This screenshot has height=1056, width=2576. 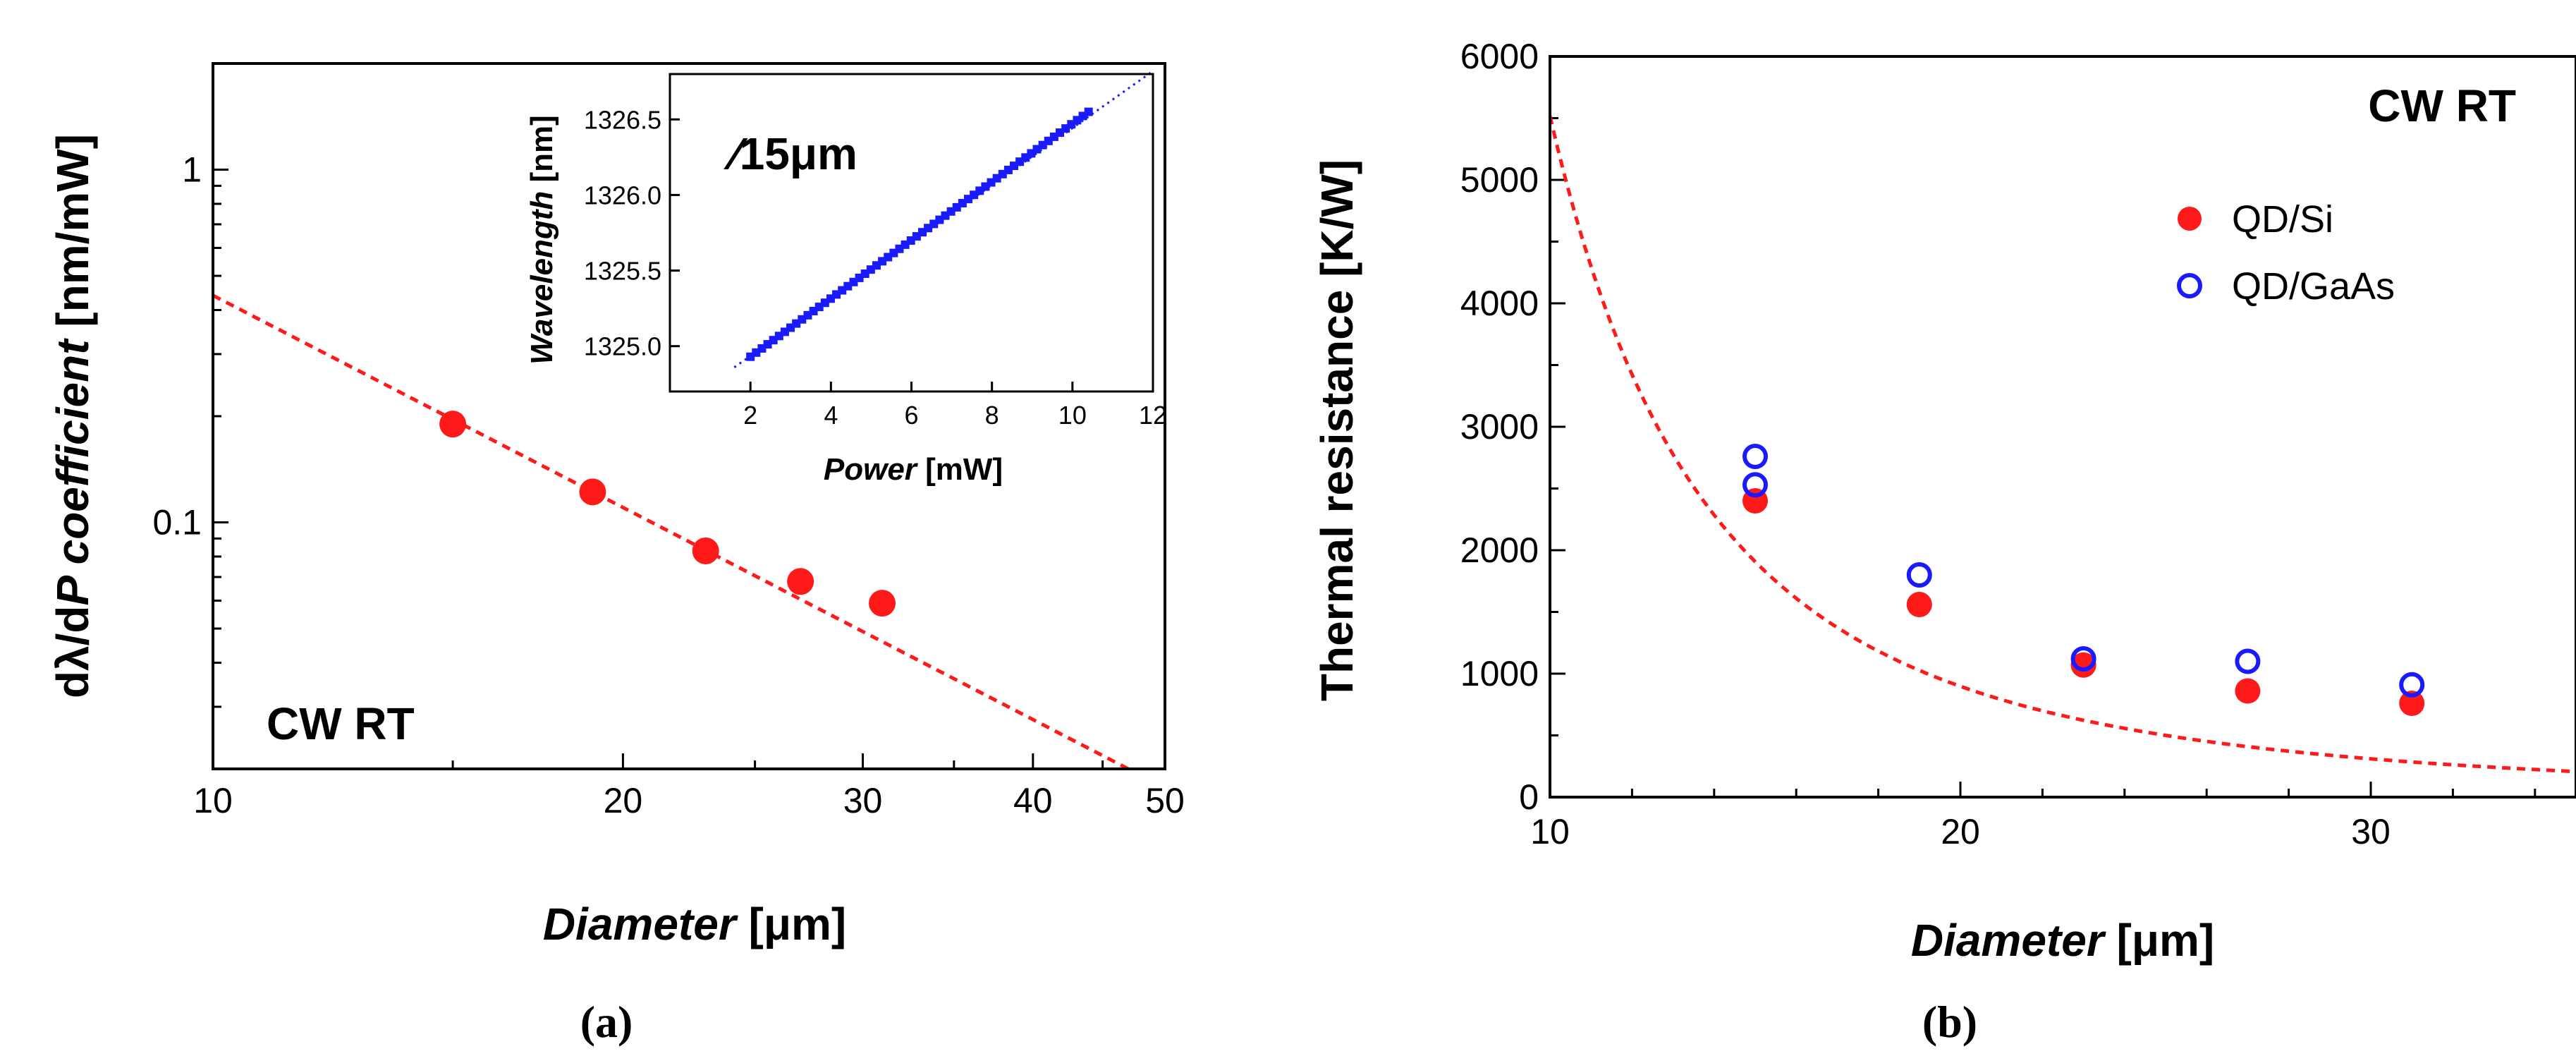 I want to click on panel-b-caption: (b), so click(x=1949, y=1022).